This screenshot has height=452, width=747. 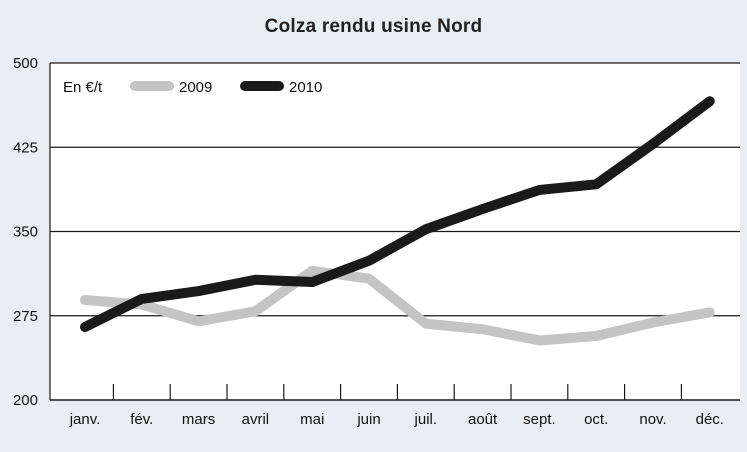 What do you see at coordinates (25, 316) in the screenshot?
I see `y-tick-label: 275` at bounding box center [25, 316].